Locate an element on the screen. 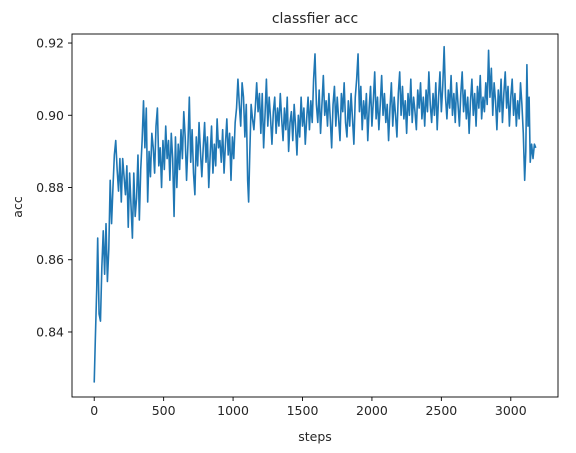  x-tick-label: 1000 is located at coordinates (233, 410).